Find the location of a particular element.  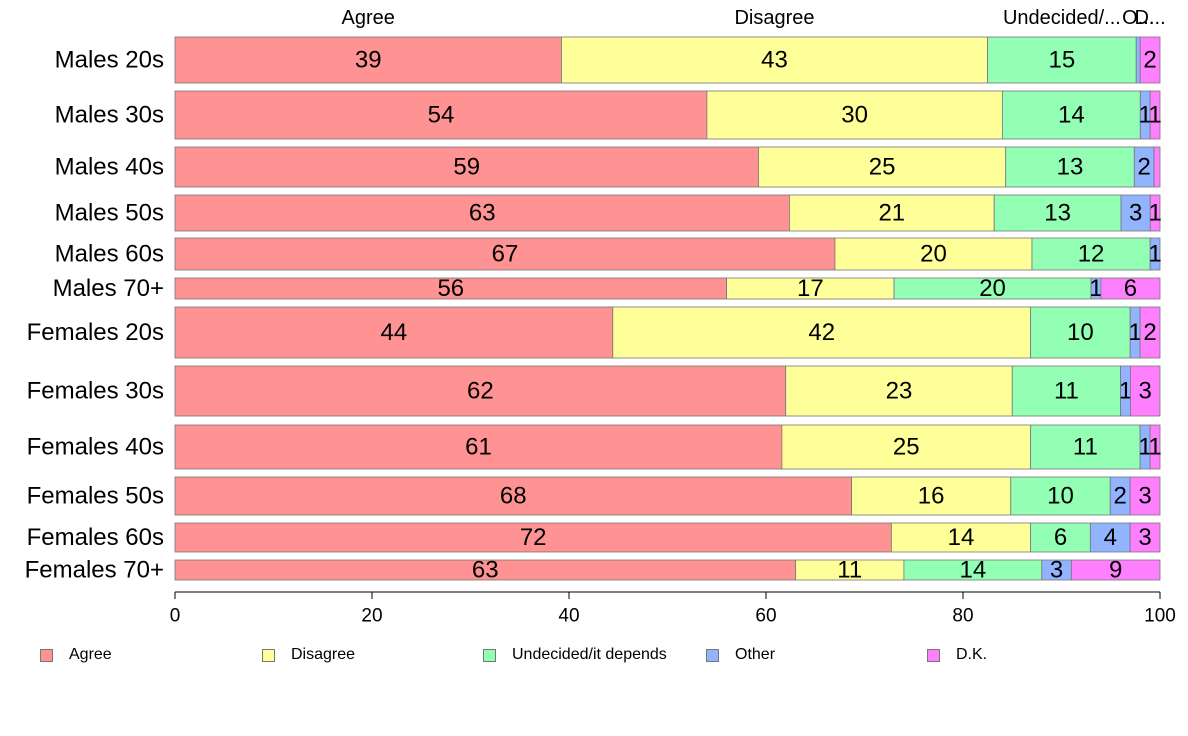

data-label: 2 is located at coordinates (1149, 332).